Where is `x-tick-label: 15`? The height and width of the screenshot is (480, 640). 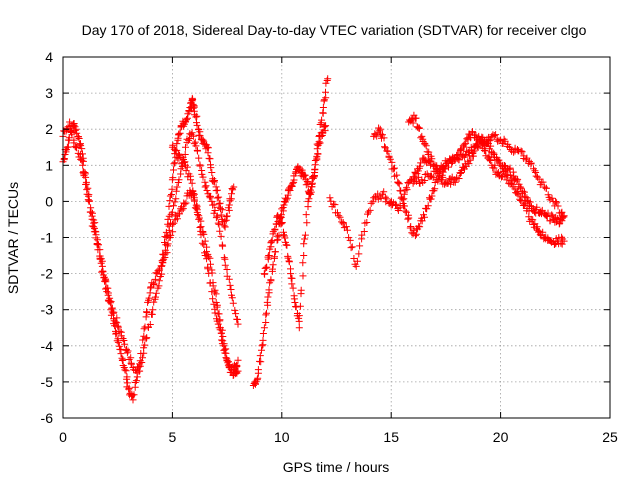
x-tick-label: 15 is located at coordinates (391, 437).